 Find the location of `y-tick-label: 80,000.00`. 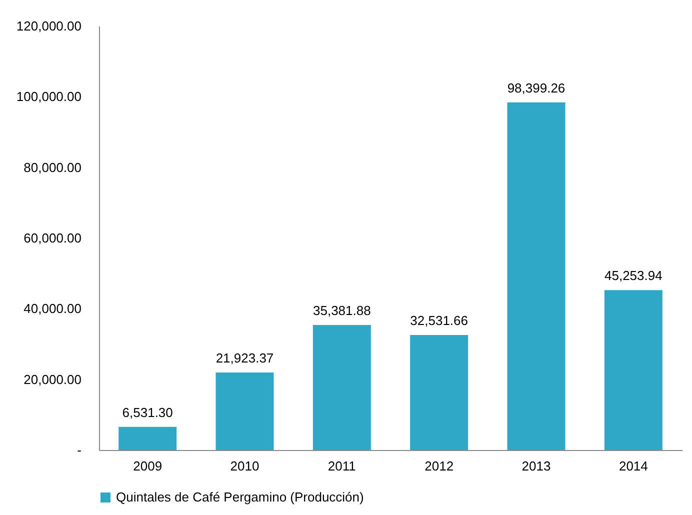

y-tick-label: 80,000.00 is located at coordinates (53, 167).